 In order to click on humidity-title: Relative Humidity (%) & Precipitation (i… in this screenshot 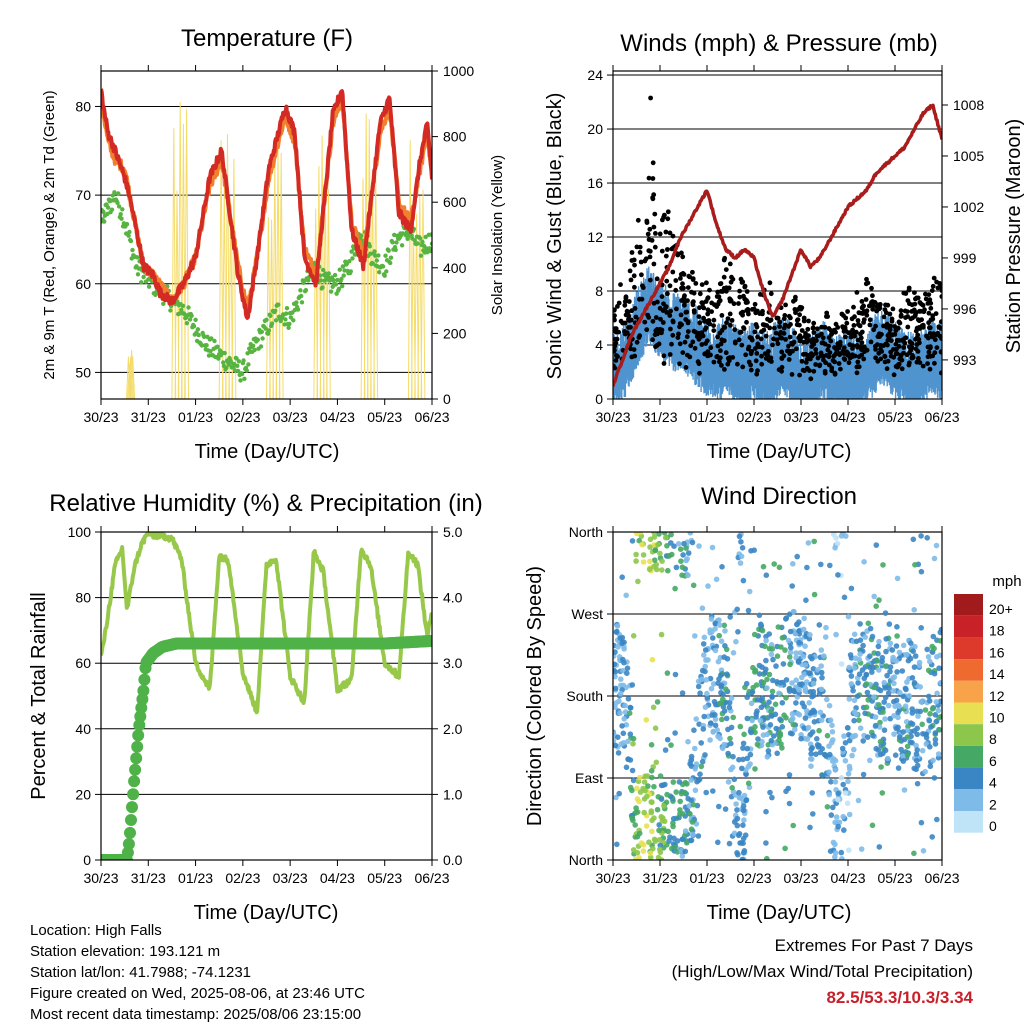, I will do `click(265, 503)`.